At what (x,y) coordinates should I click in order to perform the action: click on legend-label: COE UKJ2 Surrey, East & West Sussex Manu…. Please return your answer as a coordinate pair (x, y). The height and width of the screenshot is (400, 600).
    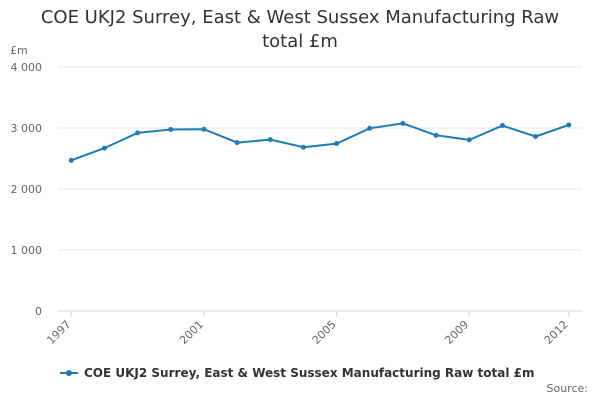
    Looking at the image, I should click on (309, 373).